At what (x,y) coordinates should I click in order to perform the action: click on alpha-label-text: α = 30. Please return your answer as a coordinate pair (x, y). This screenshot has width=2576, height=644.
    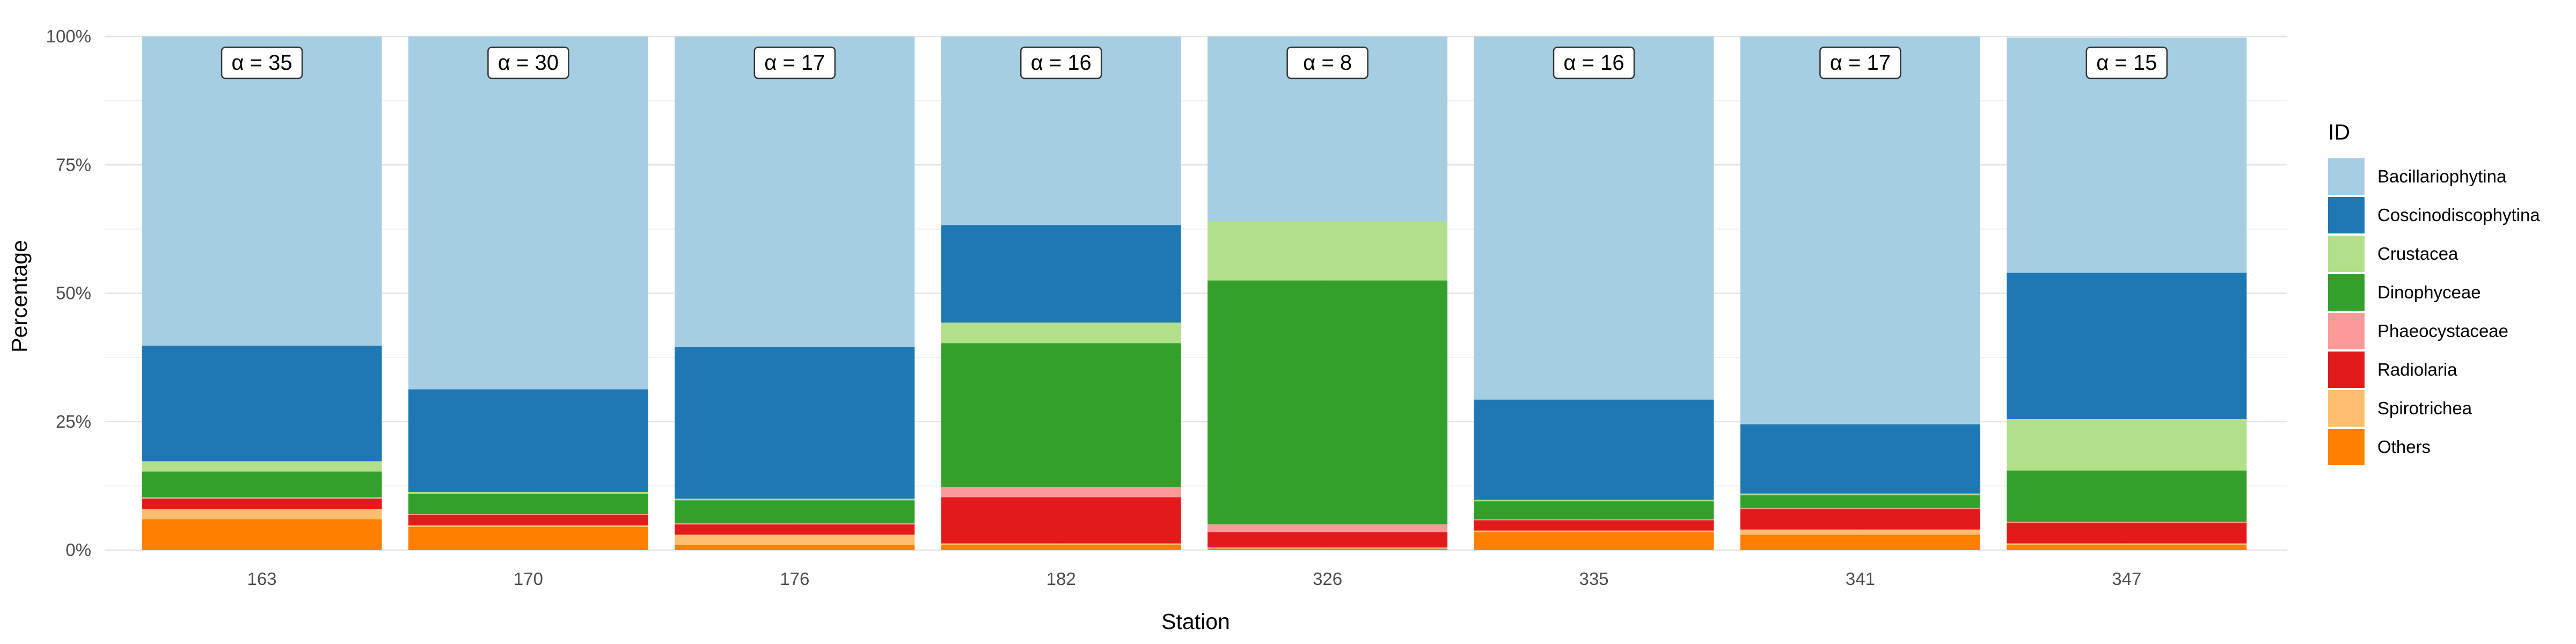
    Looking at the image, I should click on (528, 63).